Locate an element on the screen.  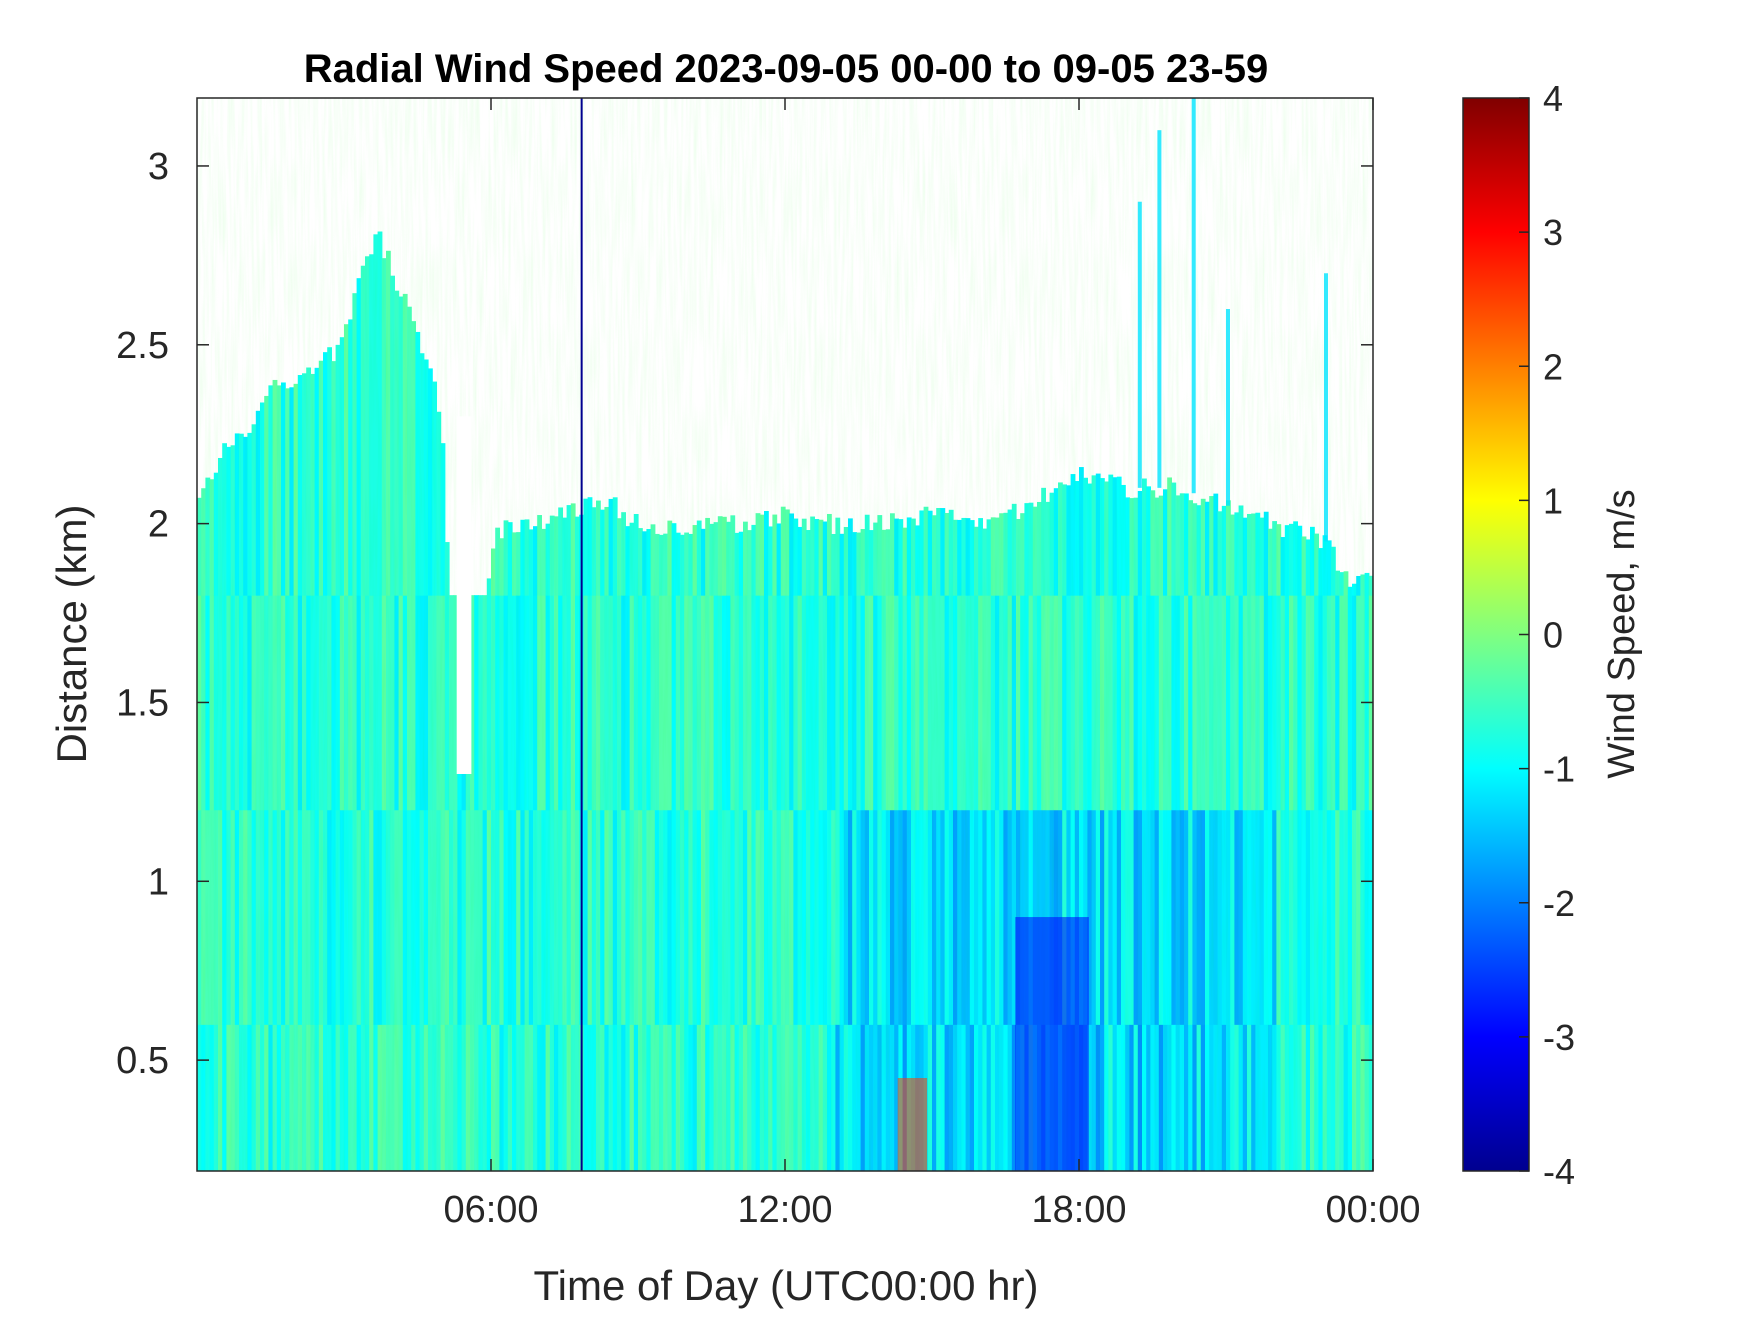
data-gap is located at coordinates (464, 595).